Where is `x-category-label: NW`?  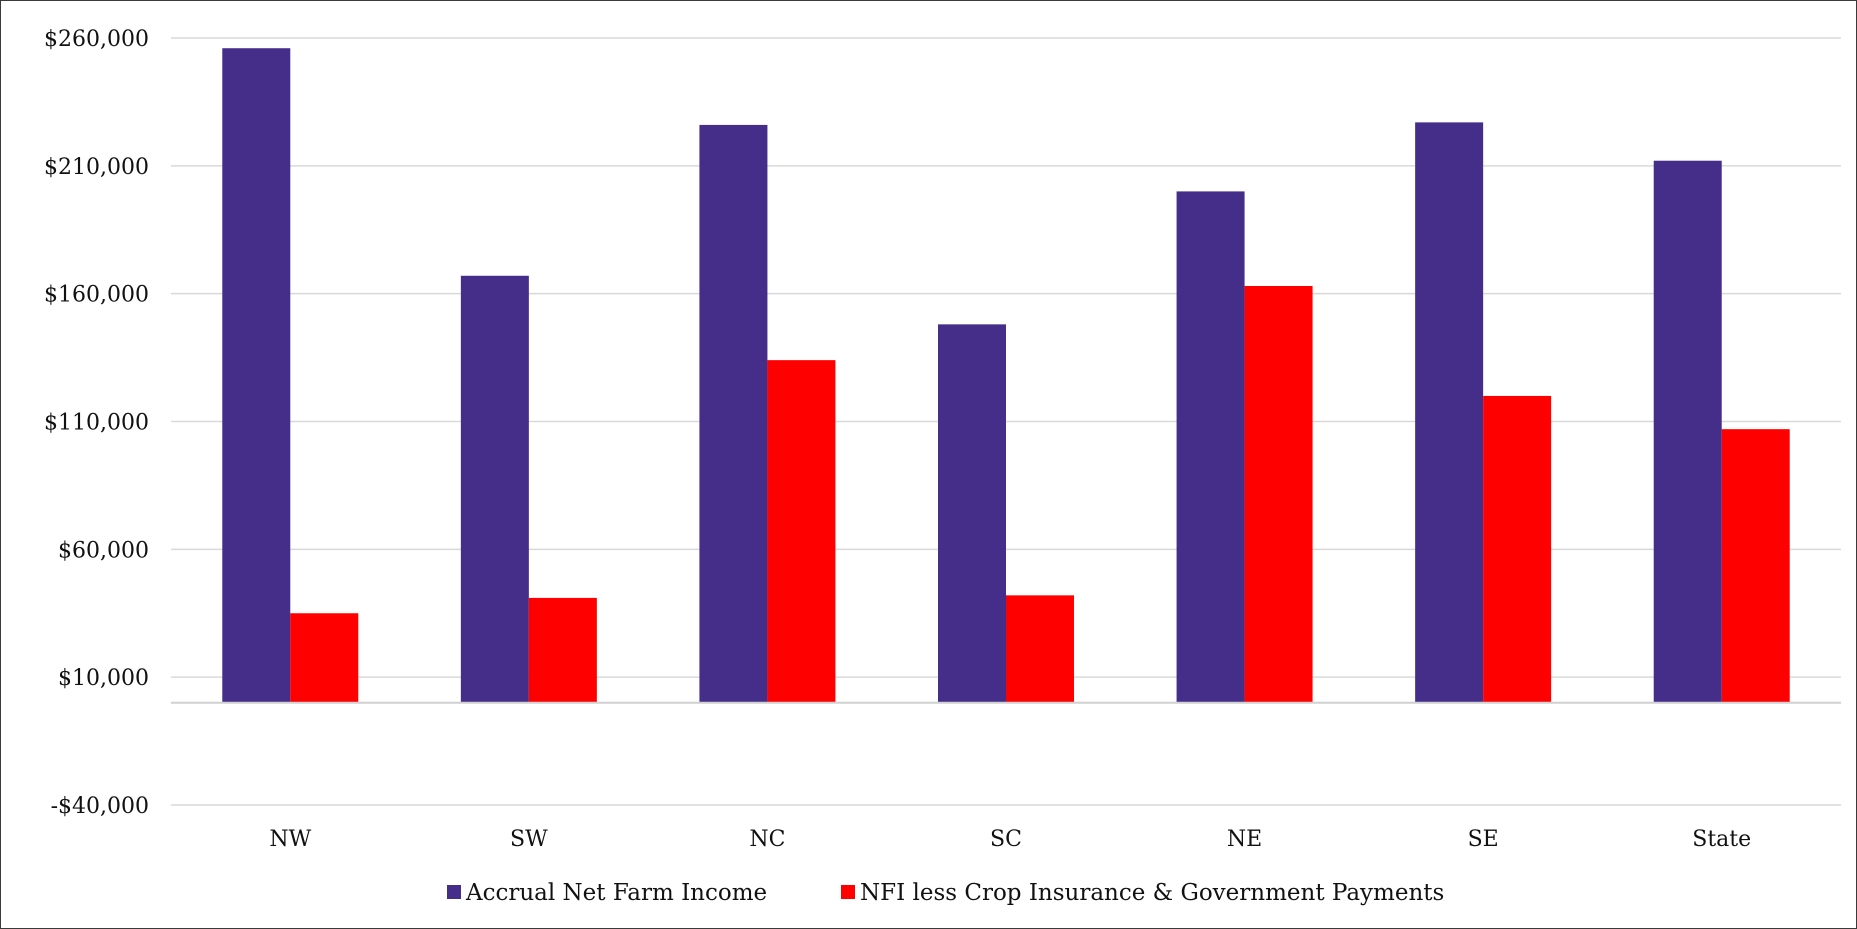
x-category-label: NW is located at coordinates (290, 839).